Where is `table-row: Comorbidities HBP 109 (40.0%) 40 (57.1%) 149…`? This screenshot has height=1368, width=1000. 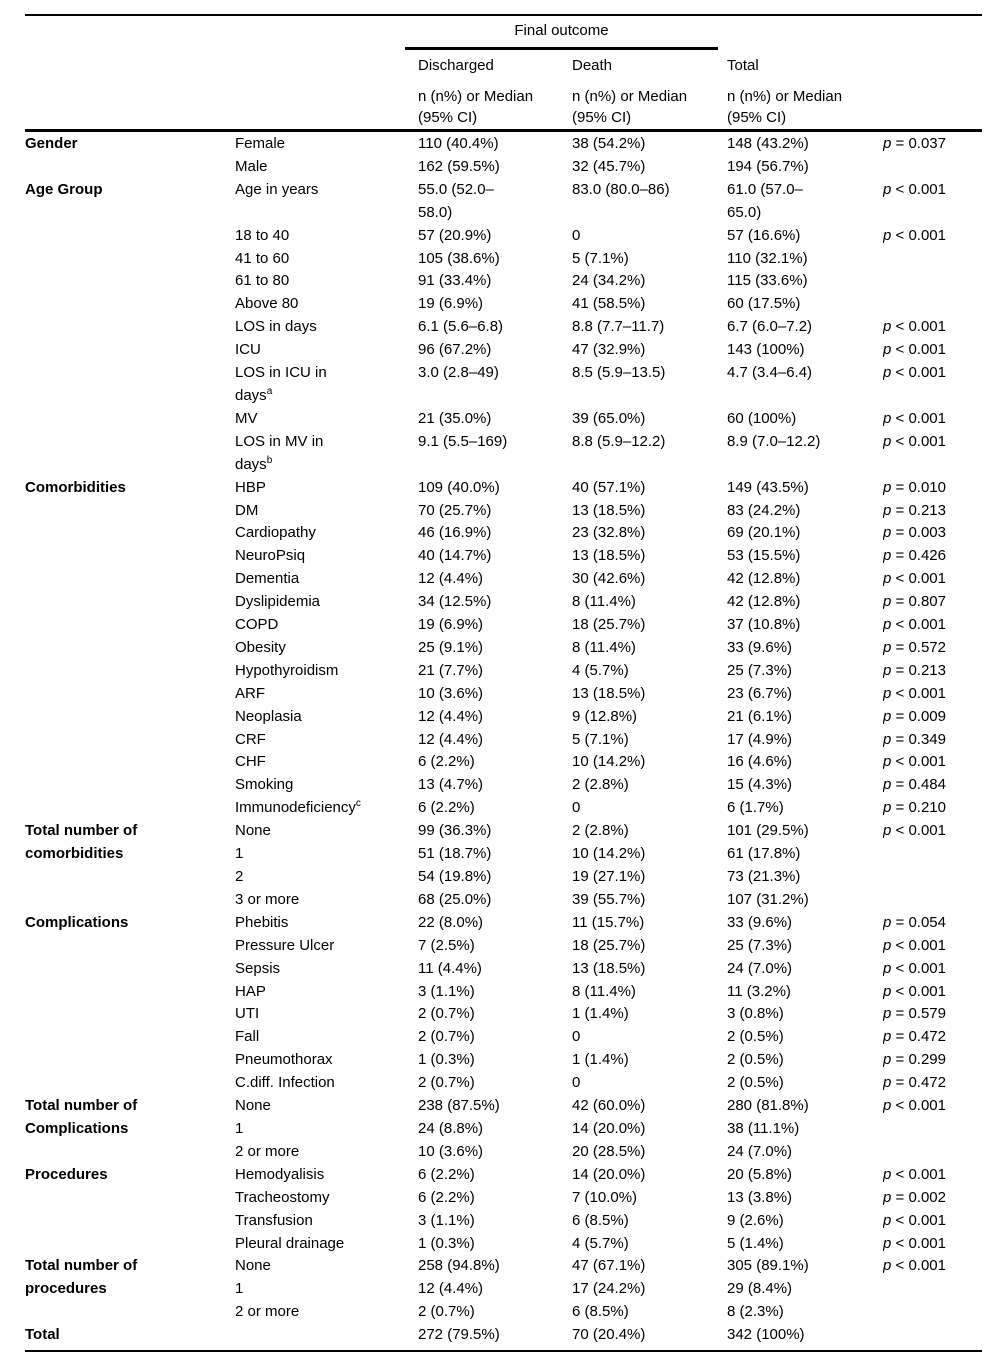 table-row: Comorbidities HBP 109 (40.0%) 40 (57.1%) 149… is located at coordinates (503, 488).